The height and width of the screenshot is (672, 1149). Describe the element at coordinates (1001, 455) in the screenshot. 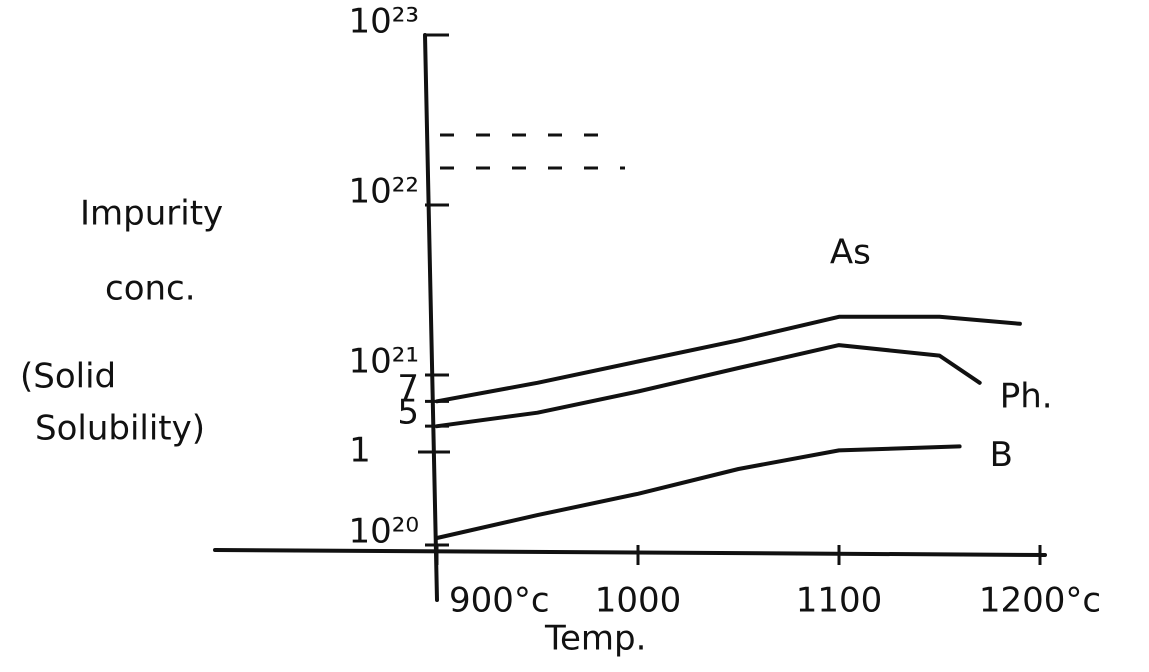

I see `series-label: B` at that location.